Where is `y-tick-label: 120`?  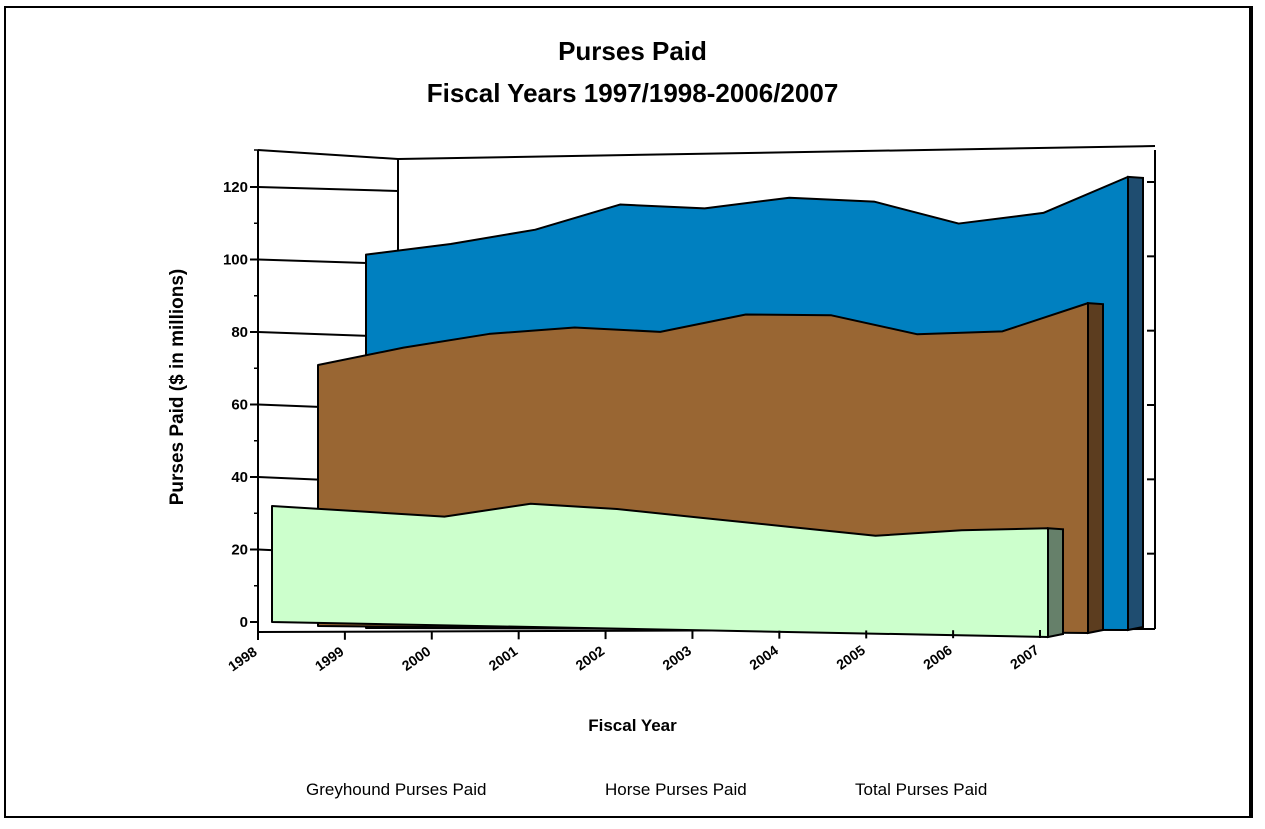
y-tick-label: 120 is located at coordinates (235, 187).